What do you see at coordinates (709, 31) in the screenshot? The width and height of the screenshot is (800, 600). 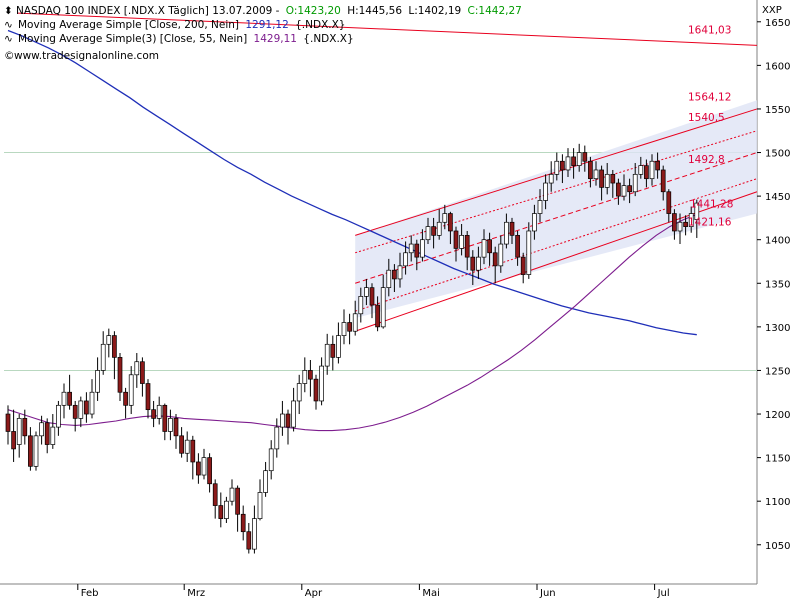 I see `level-label: 1641,03` at bounding box center [709, 31].